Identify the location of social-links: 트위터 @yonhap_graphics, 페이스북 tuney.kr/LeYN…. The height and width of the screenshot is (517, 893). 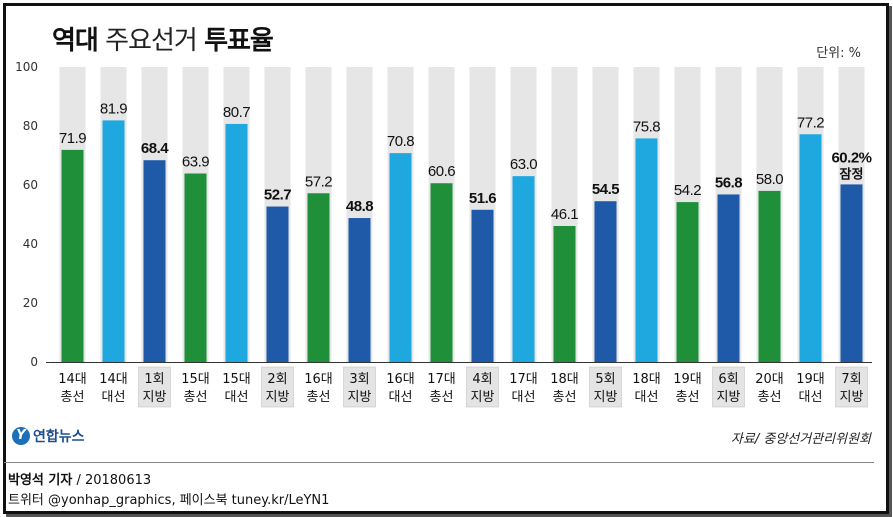
(169, 500).